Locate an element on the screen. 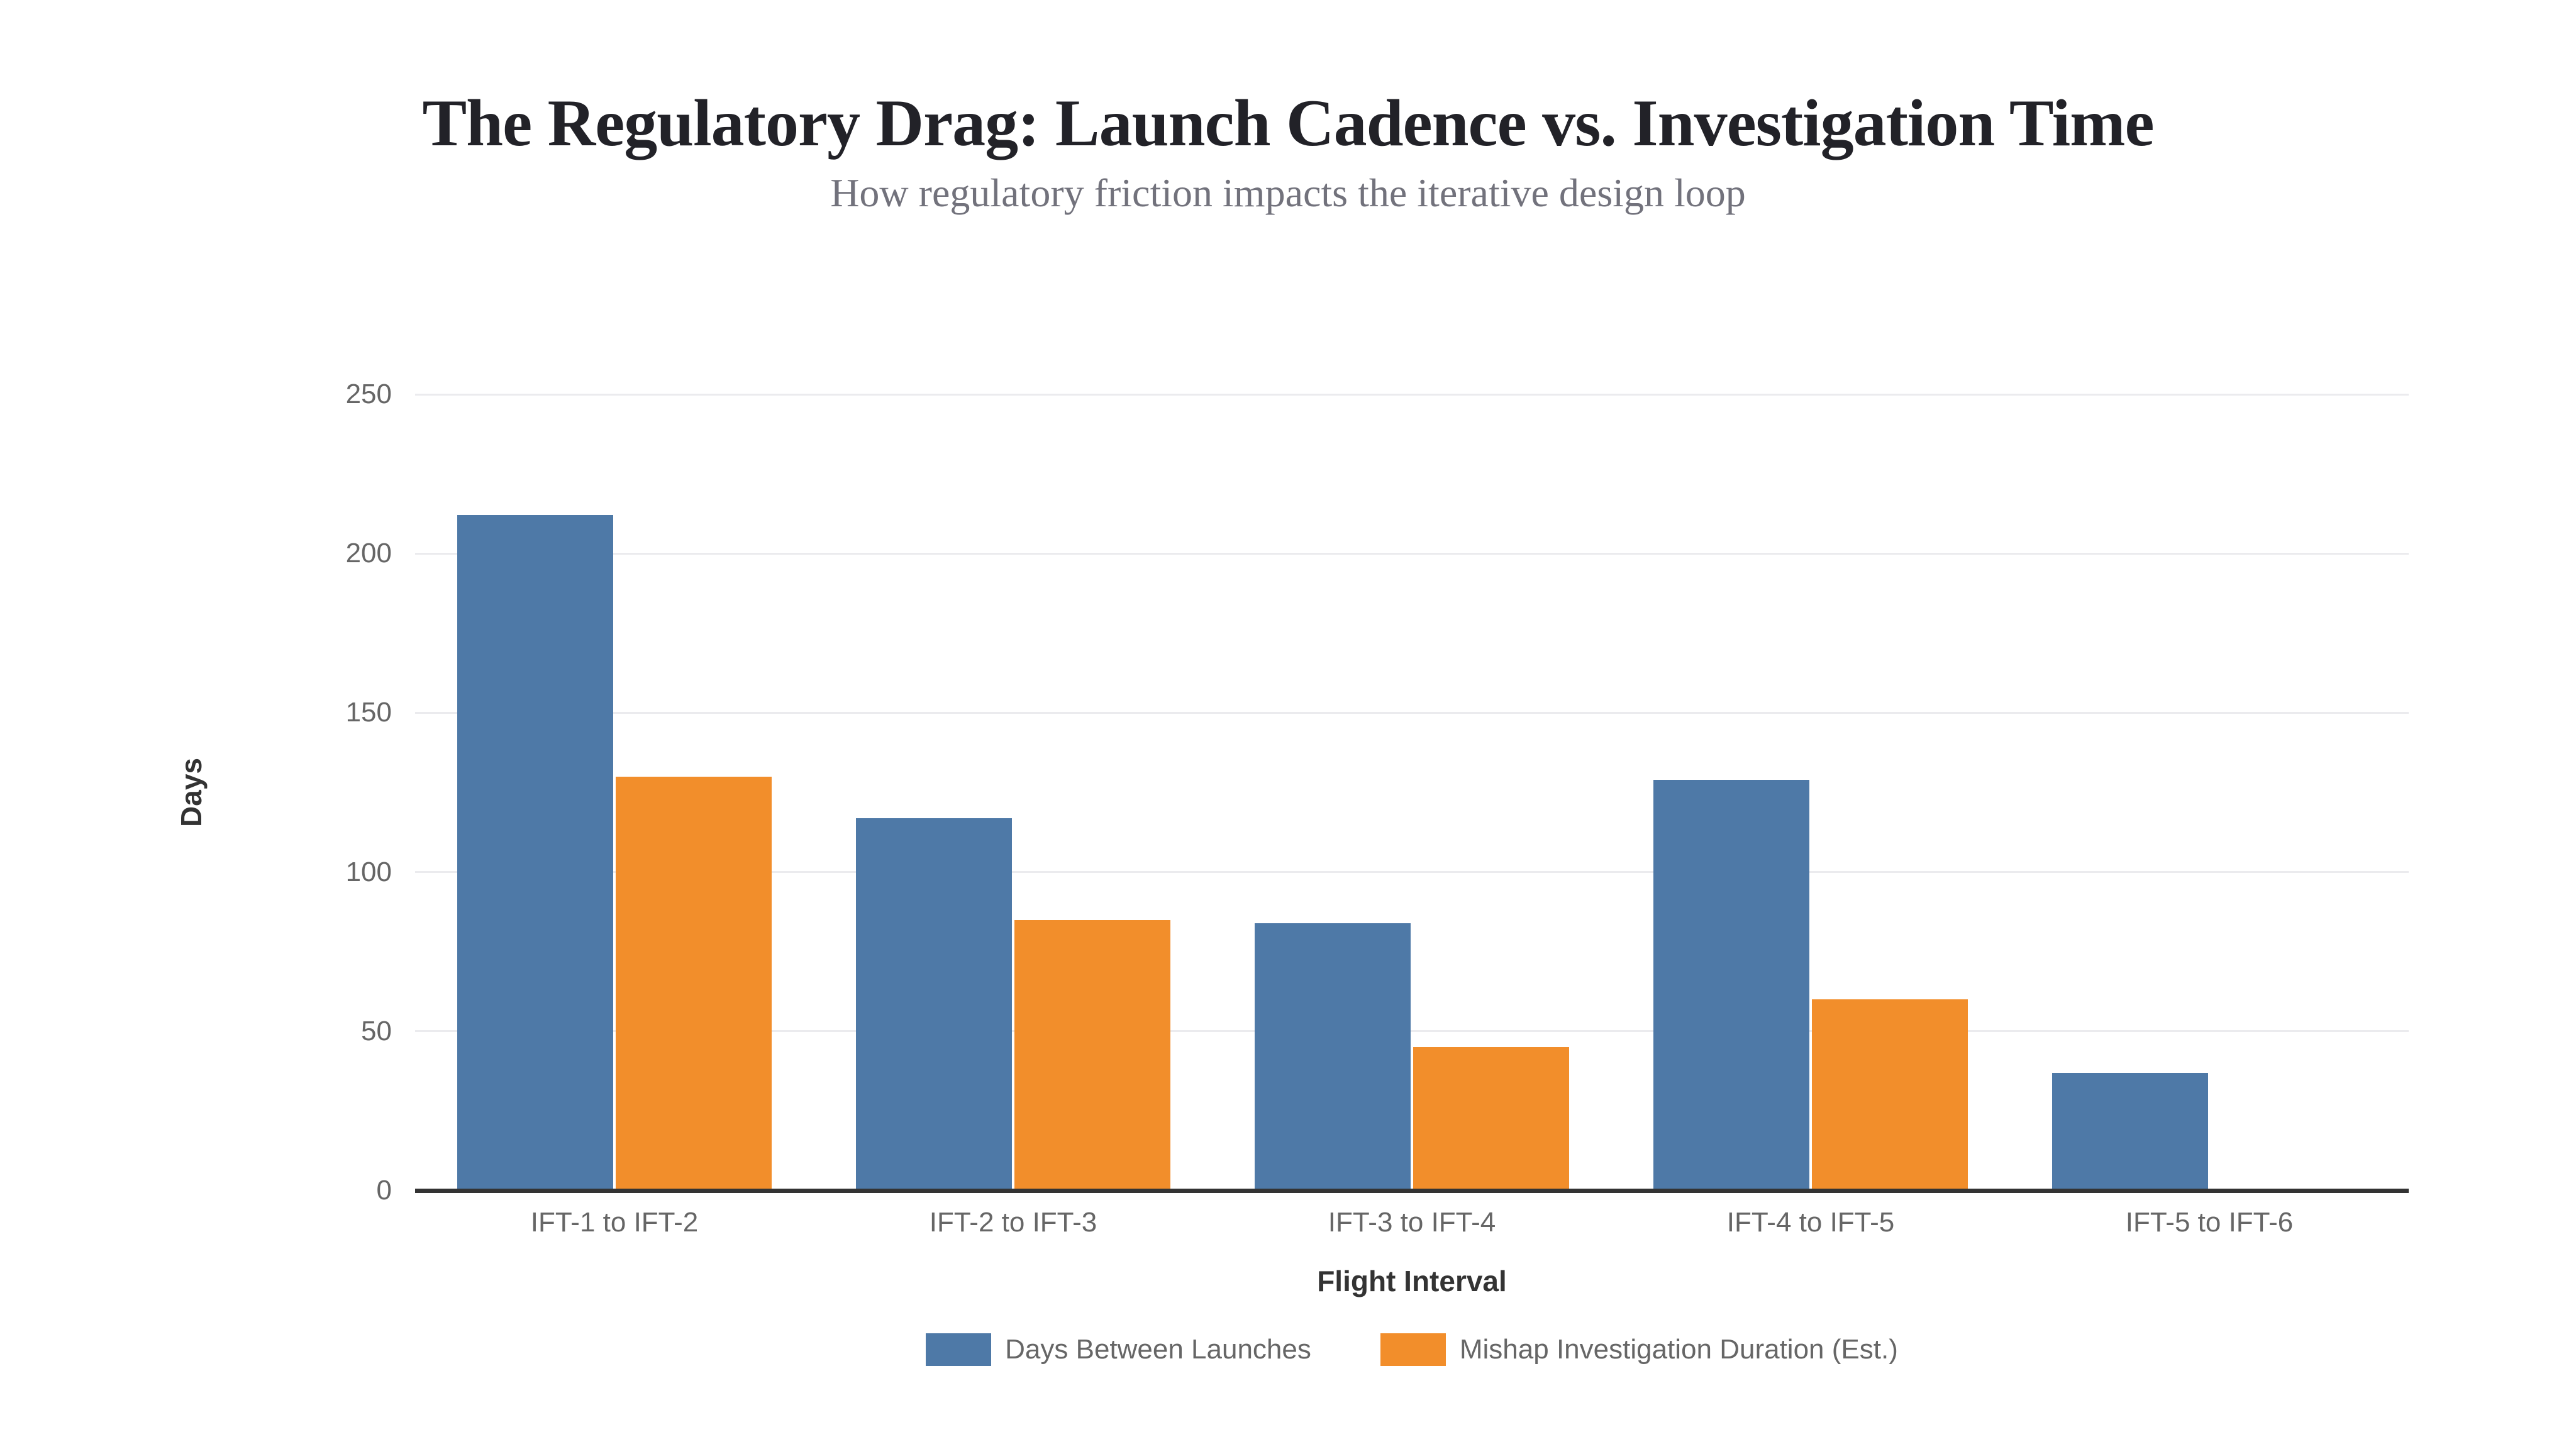  x-tick-label-2: IFT-3 to IFT-4 is located at coordinates (1412, 1222).